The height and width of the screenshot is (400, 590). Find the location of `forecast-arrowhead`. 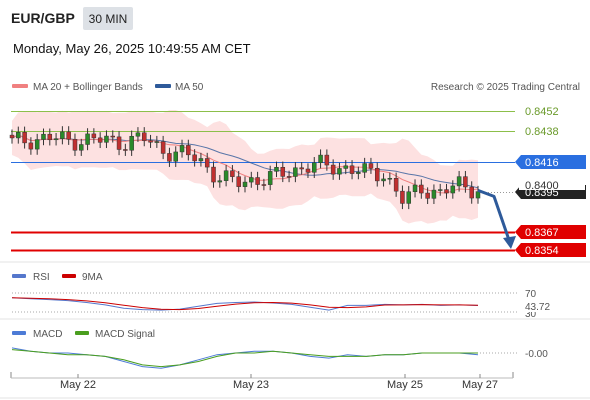

forecast-arrowhead is located at coordinates (509, 242).